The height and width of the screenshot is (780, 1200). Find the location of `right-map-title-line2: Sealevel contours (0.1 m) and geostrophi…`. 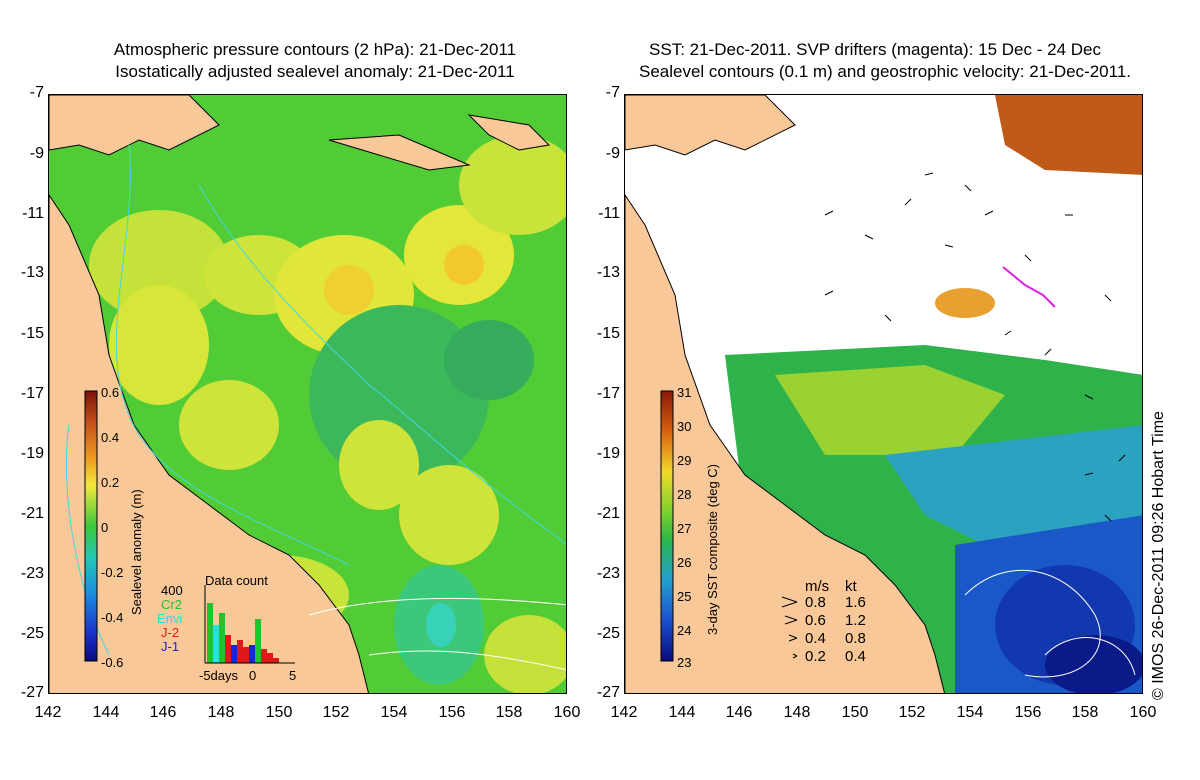

right-map-title-line2: Sealevel contours (0.1 m) and geostrophi… is located at coordinates (885, 71).